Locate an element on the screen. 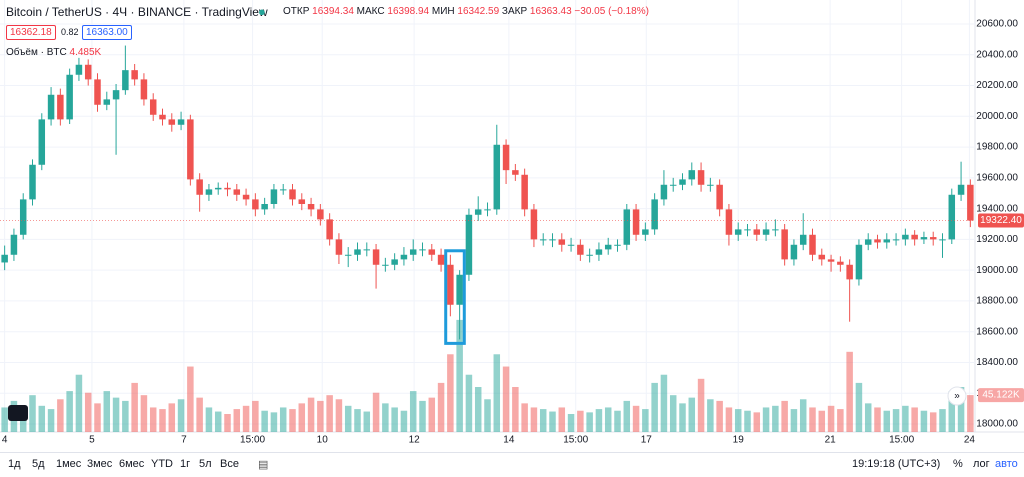 The width and height of the screenshot is (1024, 477). range-button: Все is located at coordinates (229, 464).